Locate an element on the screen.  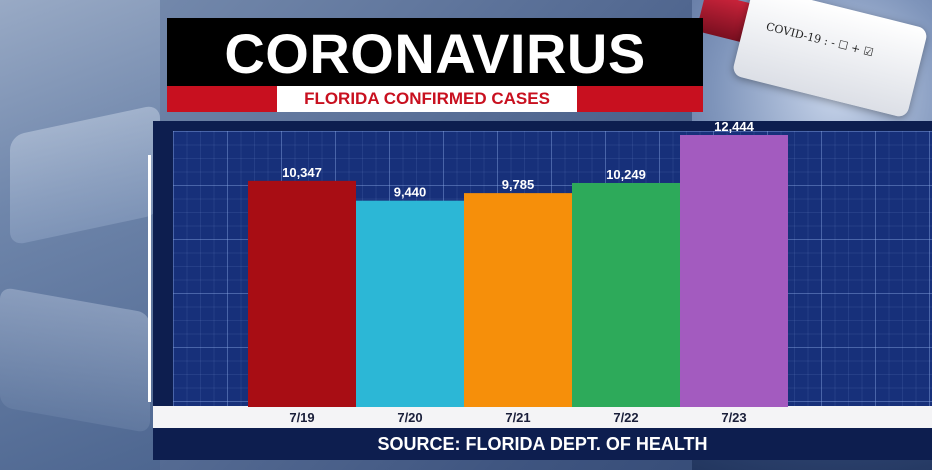
source-text: SOURCE: FLORIDA DEPT. OF HEALTH is located at coordinates (542, 444).